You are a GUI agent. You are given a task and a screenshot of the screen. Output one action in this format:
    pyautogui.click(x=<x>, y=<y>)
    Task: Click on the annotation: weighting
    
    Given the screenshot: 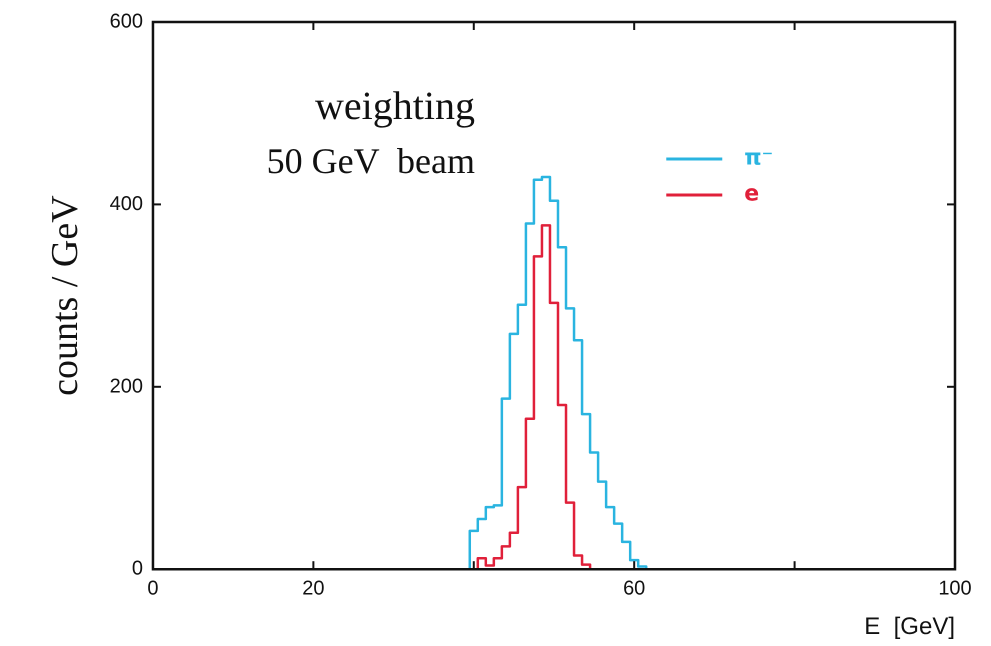 What is the action you would take?
    pyautogui.click(x=394, y=105)
    